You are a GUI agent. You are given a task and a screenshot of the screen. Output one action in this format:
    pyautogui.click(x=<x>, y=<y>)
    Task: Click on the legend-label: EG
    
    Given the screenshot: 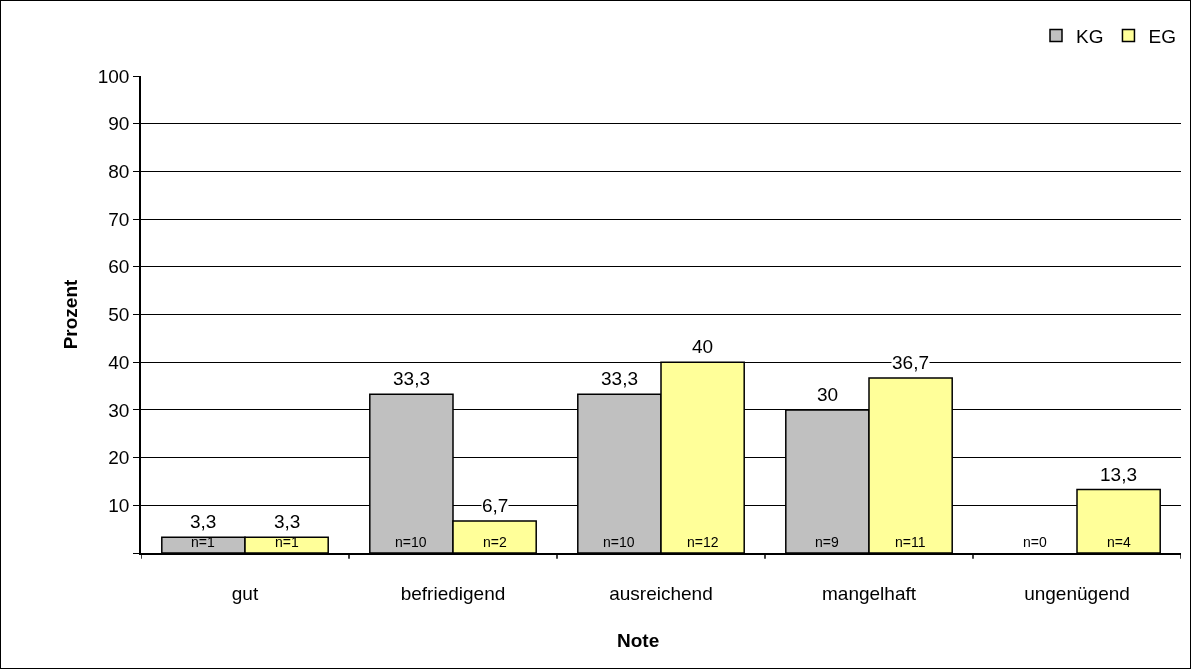 What is the action you would take?
    pyautogui.click(x=1162, y=36)
    